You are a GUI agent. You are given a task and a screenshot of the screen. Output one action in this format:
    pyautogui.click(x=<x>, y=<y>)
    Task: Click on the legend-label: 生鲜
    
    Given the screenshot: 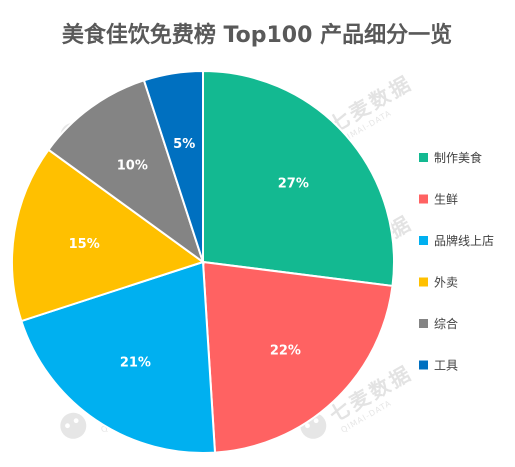 What is the action you would take?
    pyautogui.click(x=446, y=200)
    